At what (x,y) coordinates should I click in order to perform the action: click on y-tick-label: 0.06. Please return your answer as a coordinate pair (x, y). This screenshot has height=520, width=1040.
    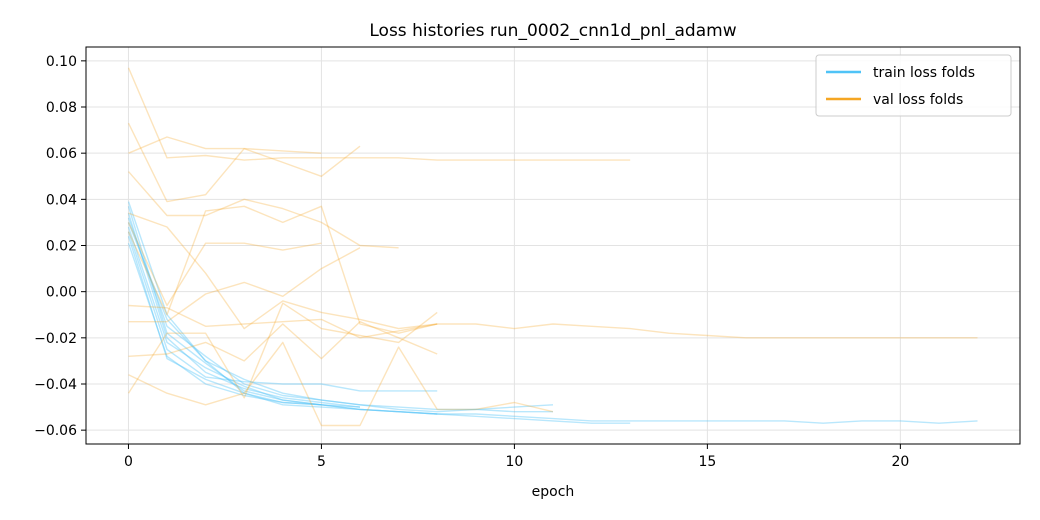
    Looking at the image, I should click on (61, 154).